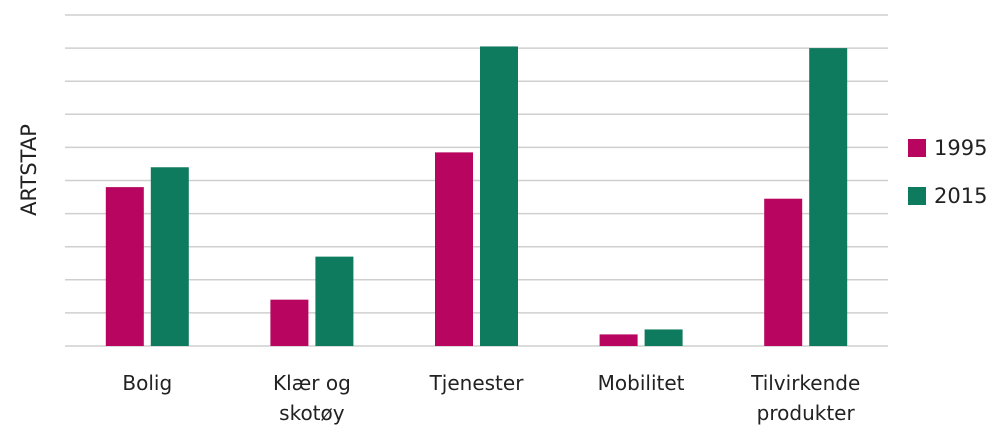 Image resolution: width=998 pixels, height=439 pixels. What do you see at coordinates (476, 383) in the screenshot?
I see `x-tick-label: Tjenester` at bounding box center [476, 383].